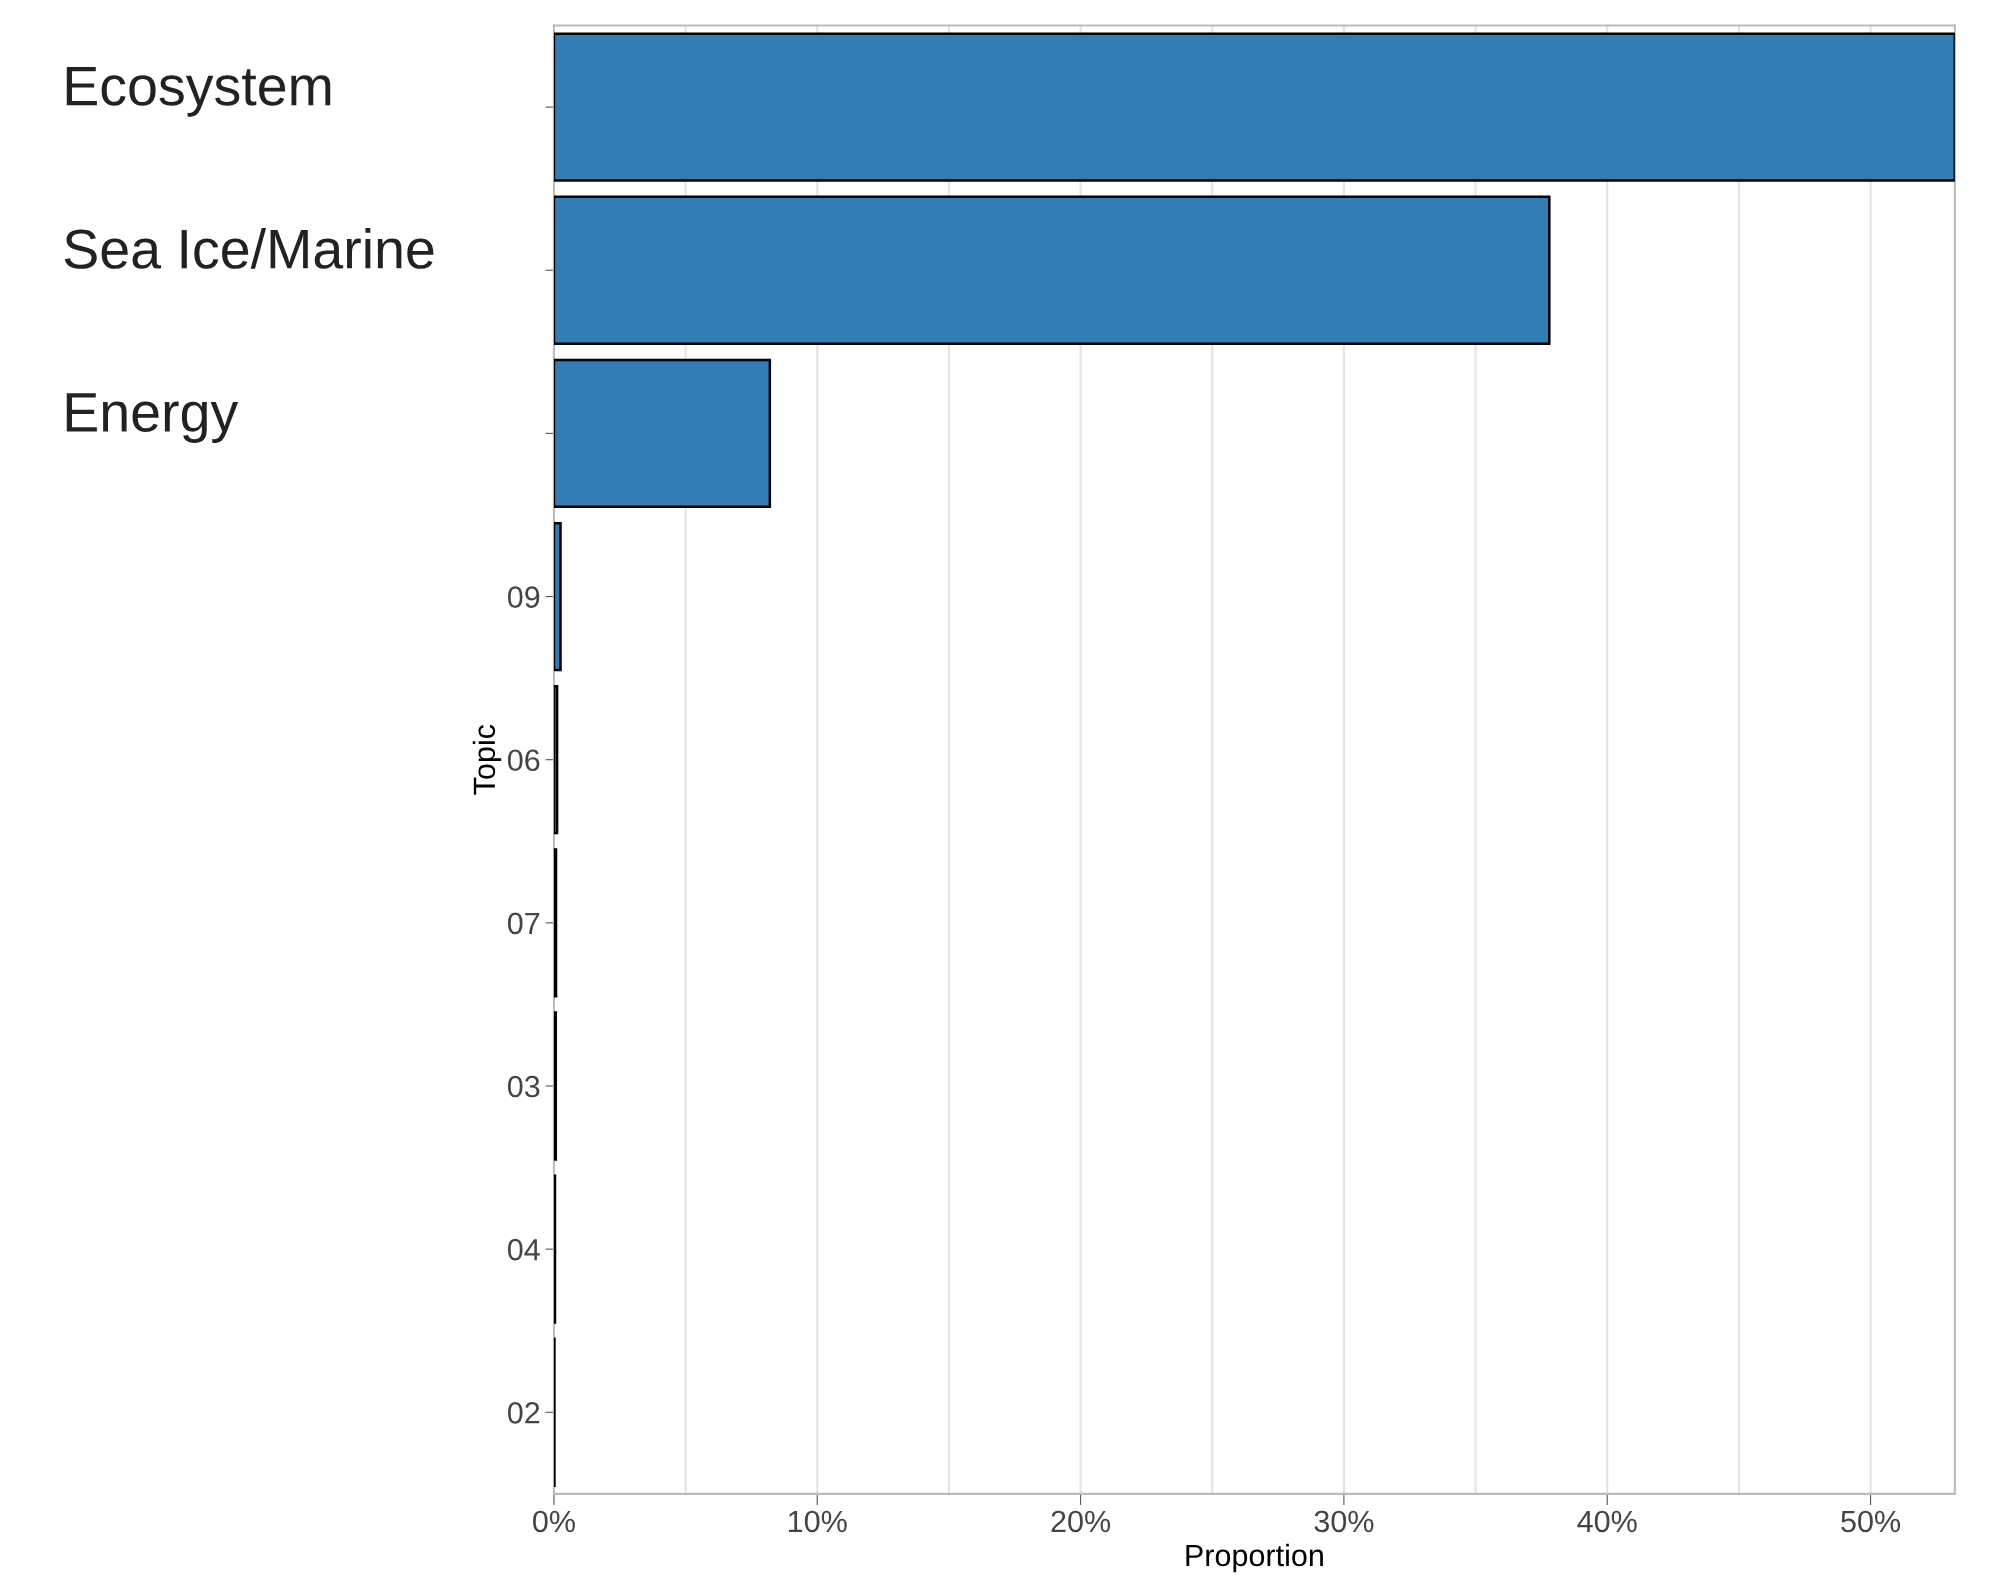 Image resolution: width=2007 pixels, height=1596 pixels. What do you see at coordinates (487, 759) in the screenshot?
I see `y-axis-title: Topic` at bounding box center [487, 759].